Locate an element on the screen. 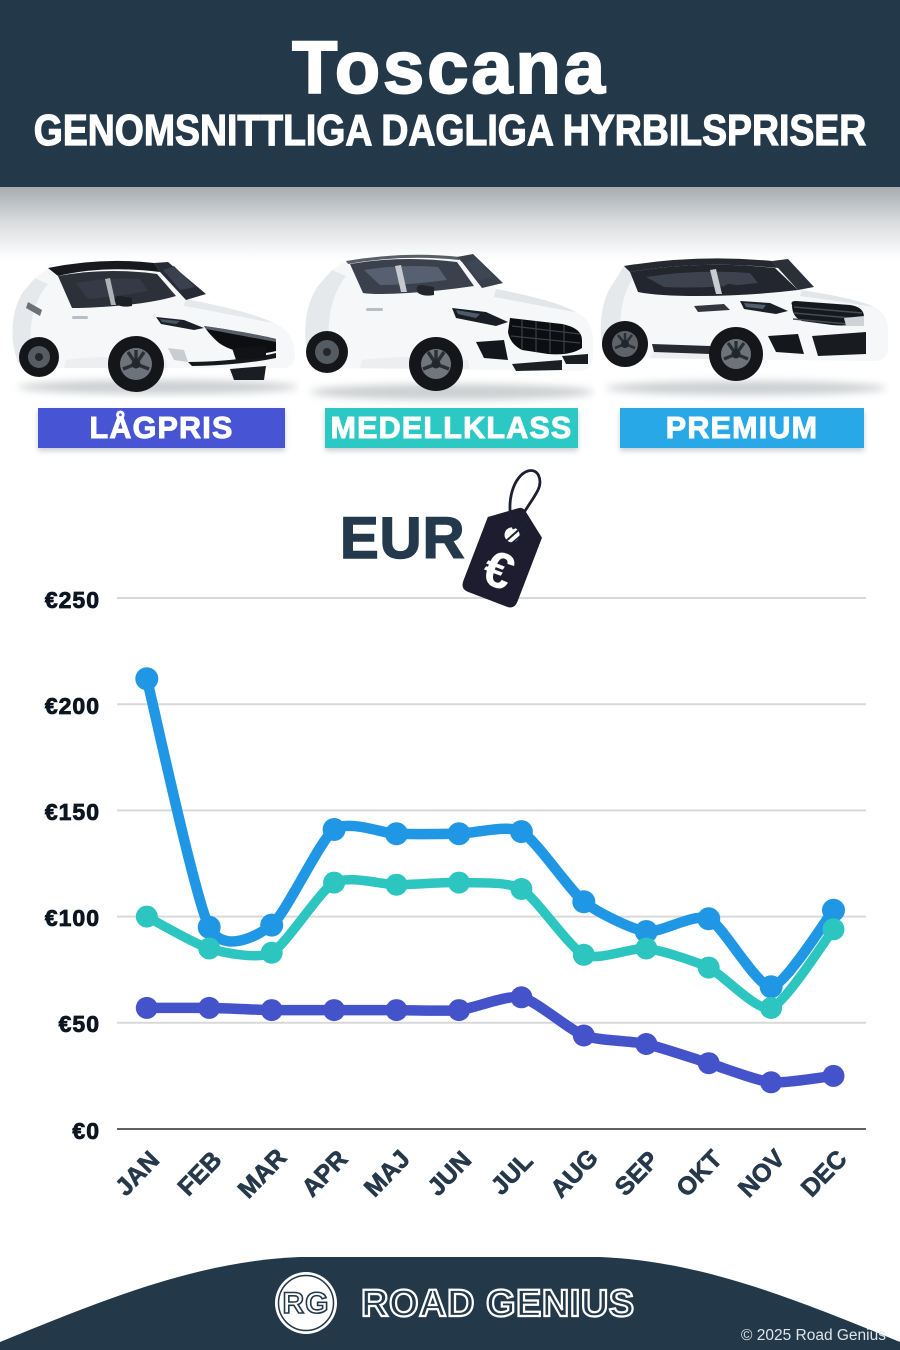  svg-text: JUL is located at coordinates (512, 1173).